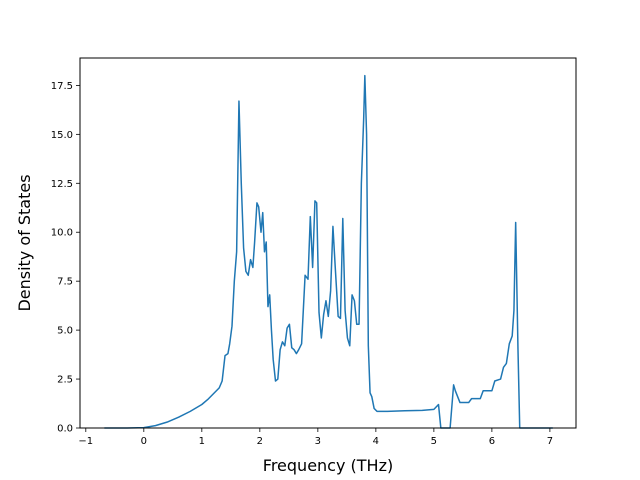 The width and height of the screenshot is (640, 480). I want to click on y-tick-label: 12.5, so click(62, 184).